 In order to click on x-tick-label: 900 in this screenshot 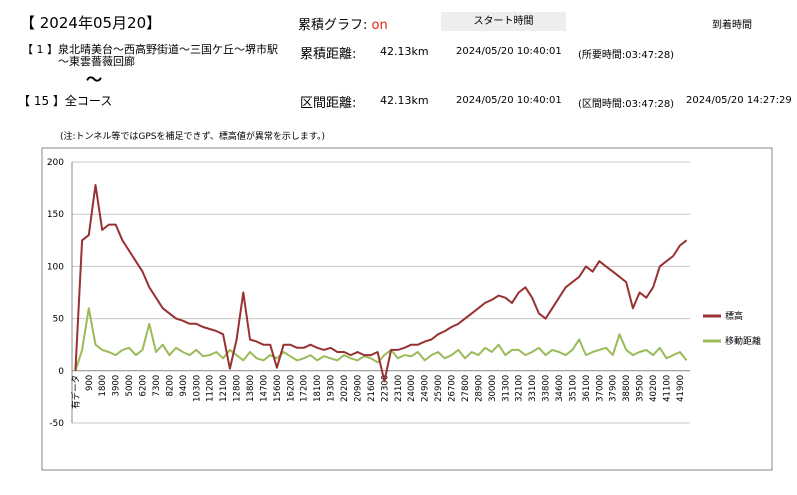, I will do `click(90, 383)`.